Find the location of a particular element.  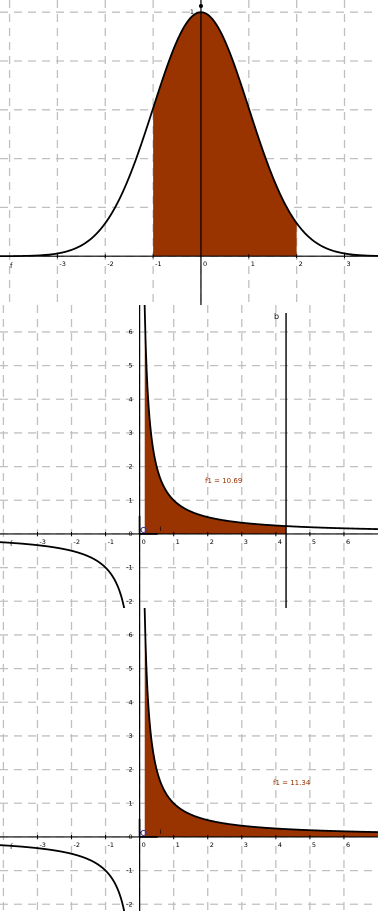

area-value-label: f1 = 10.69 is located at coordinates (223, 481).